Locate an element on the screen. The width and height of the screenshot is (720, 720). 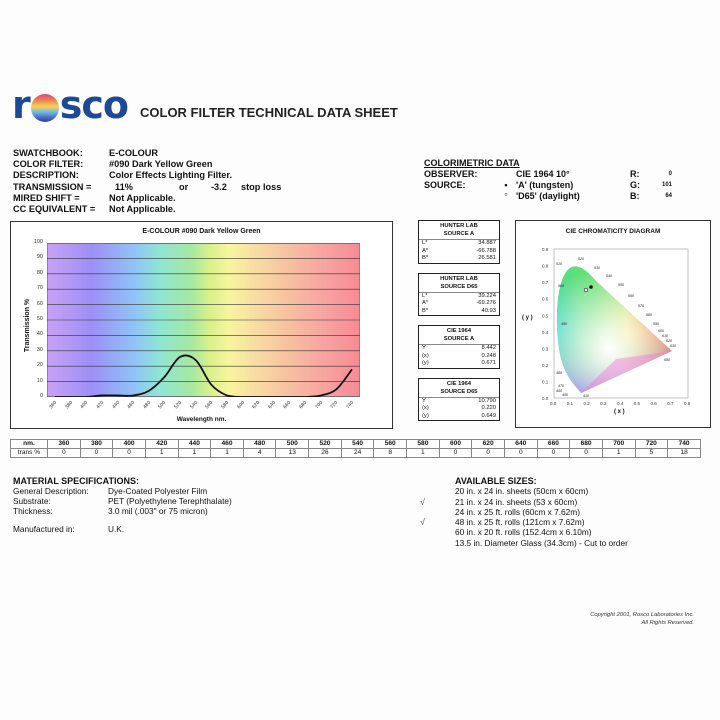
trans-row-label: trans % is located at coordinates (29, 453).